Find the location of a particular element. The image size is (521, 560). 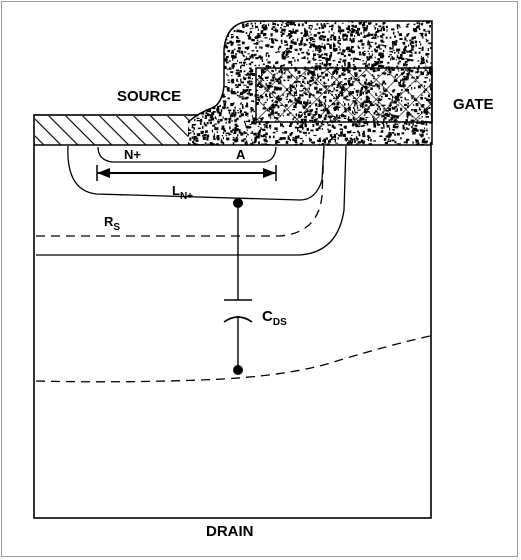

gate-label: GATE is located at coordinates (473, 104).